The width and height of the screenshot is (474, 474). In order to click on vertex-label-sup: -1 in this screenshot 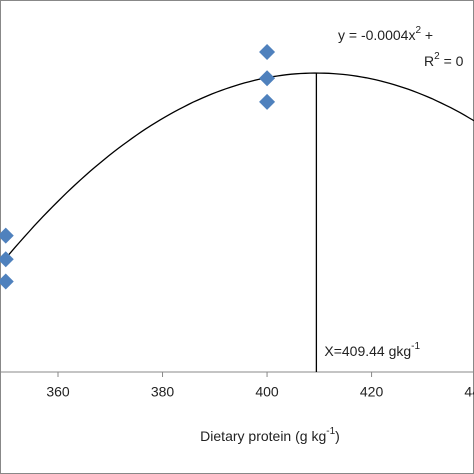, I will do `click(415, 346)`.